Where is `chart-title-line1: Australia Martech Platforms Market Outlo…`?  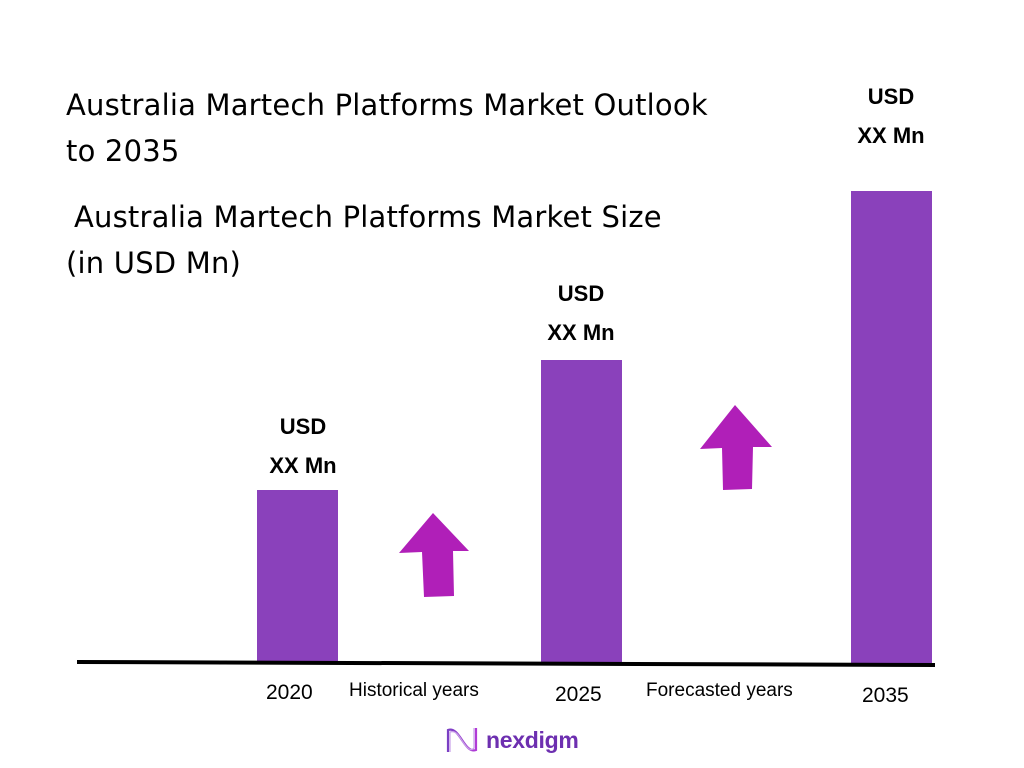
chart-title-line1: Australia Martech Platforms Market Outlo… is located at coordinates (387, 105).